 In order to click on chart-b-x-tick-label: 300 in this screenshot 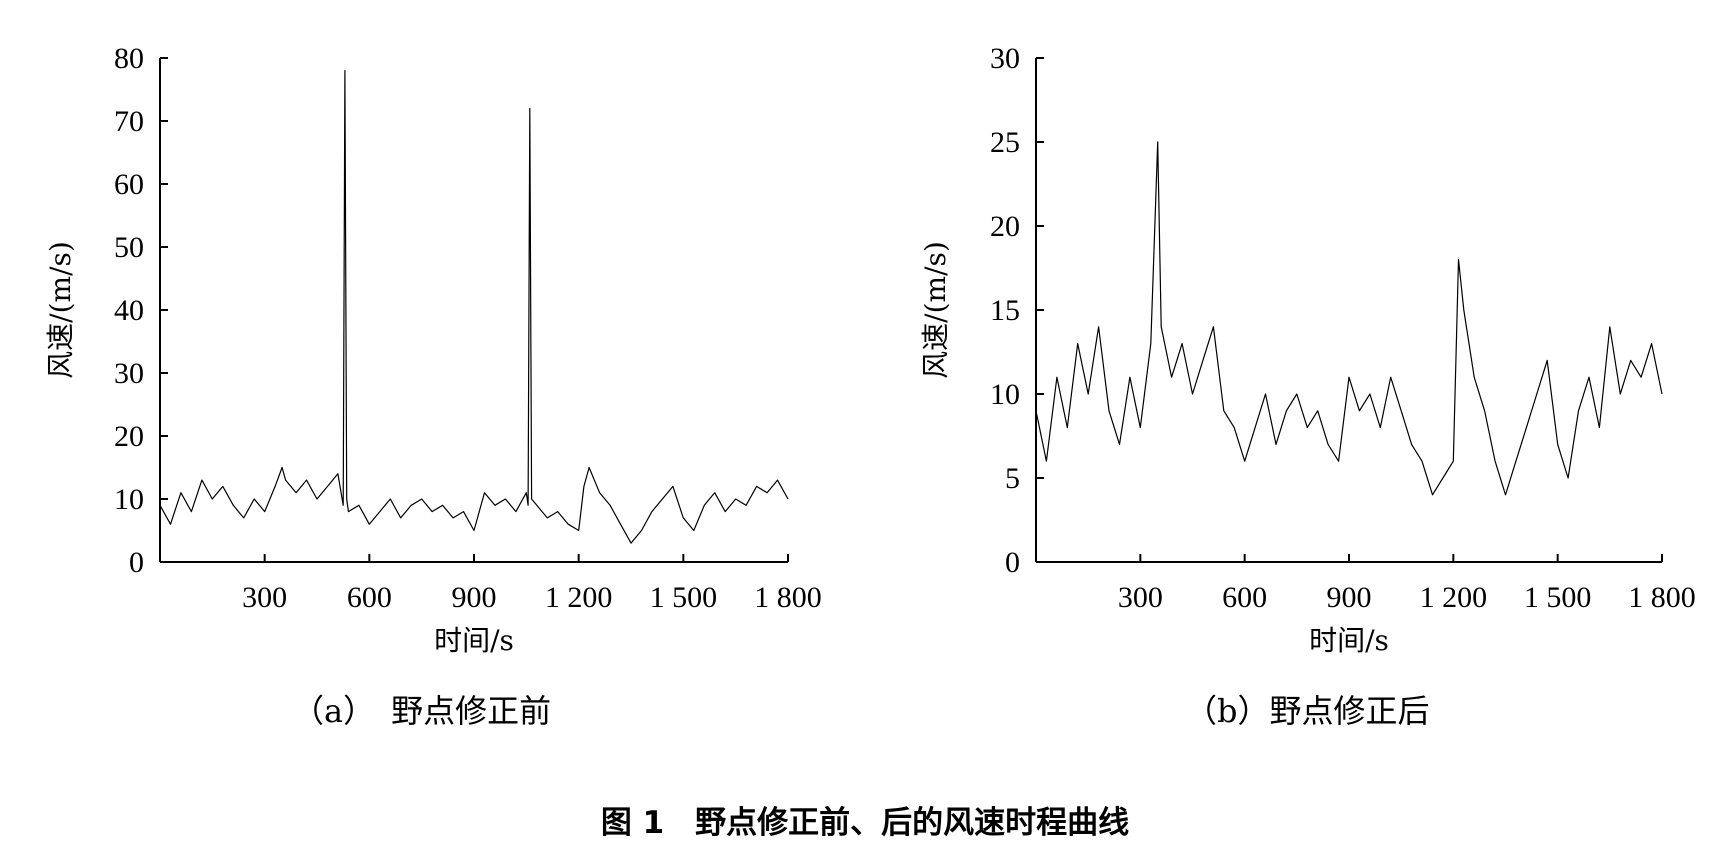, I will do `click(1140, 597)`.